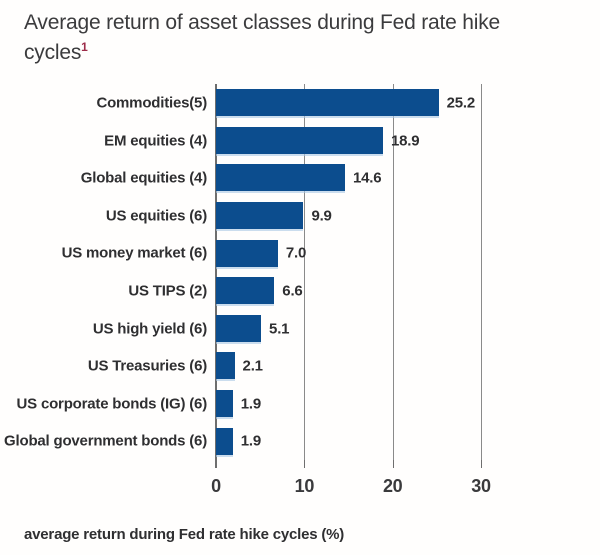 This screenshot has width=600, height=555. What do you see at coordinates (216, 276) in the screenshot?
I see `y-axis-line` at bounding box center [216, 276].